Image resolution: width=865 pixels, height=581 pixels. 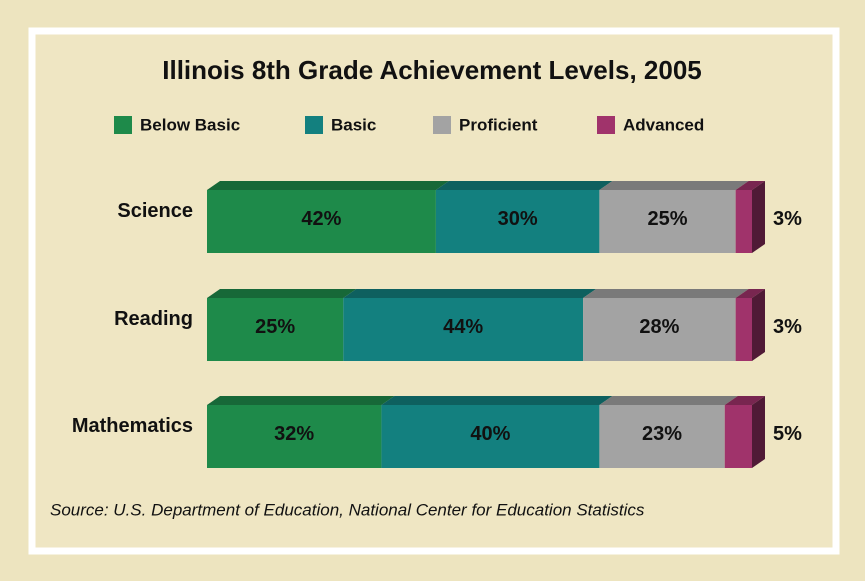 I want to click on category-label: Science, so click(x=155, y=211).